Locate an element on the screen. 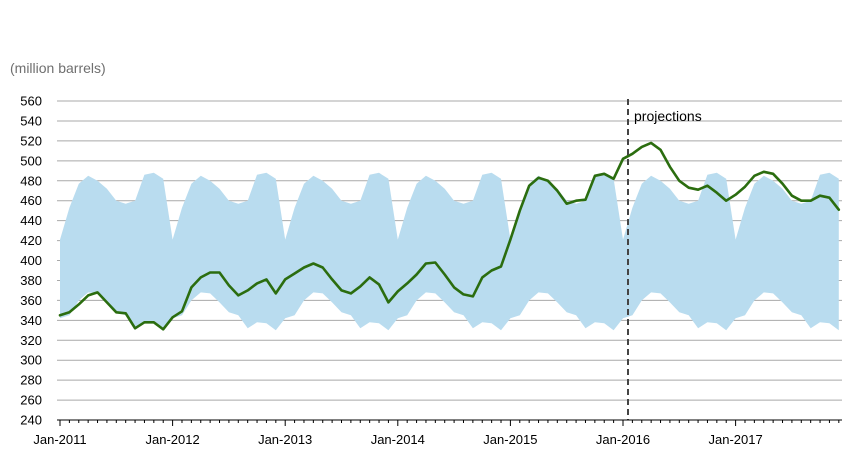  y-tick-label: 480 is located at coordinates (31, 180).